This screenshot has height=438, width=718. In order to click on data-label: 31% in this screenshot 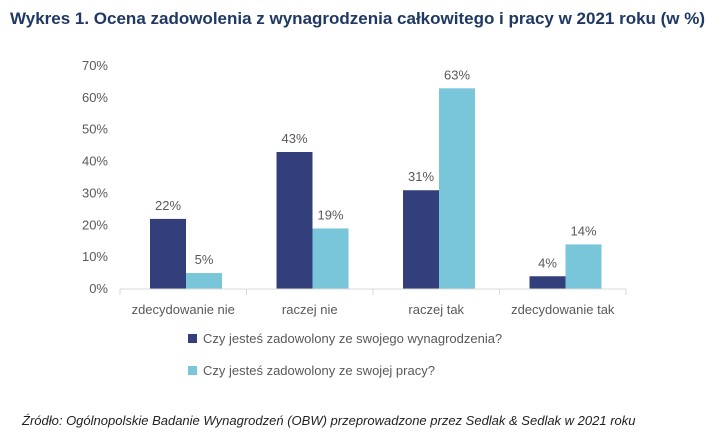, I will do `click(421, 176)`.